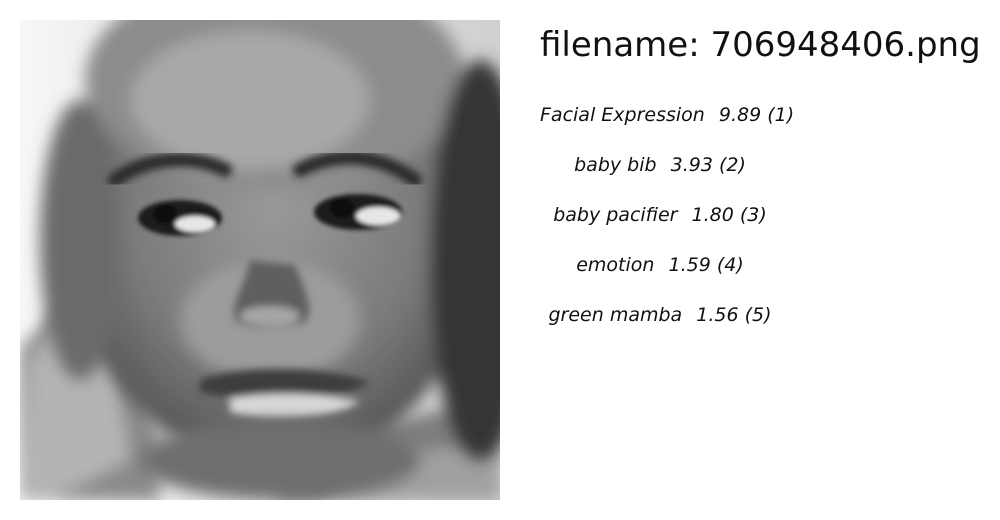  What do you see at coordinates (758, 315) in the screenshot?
I see `prediction-rank: (5)` at bounding box center [758, 315].